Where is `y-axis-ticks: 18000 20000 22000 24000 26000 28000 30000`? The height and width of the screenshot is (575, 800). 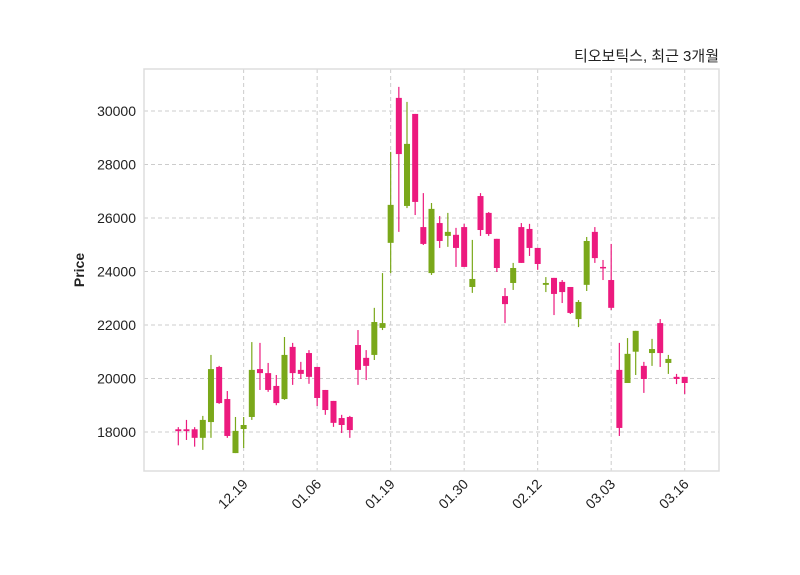 y-axis-ticks: 18000 20000 22000 24000 26000 28000 30000 is located at coordinates (116, 271).